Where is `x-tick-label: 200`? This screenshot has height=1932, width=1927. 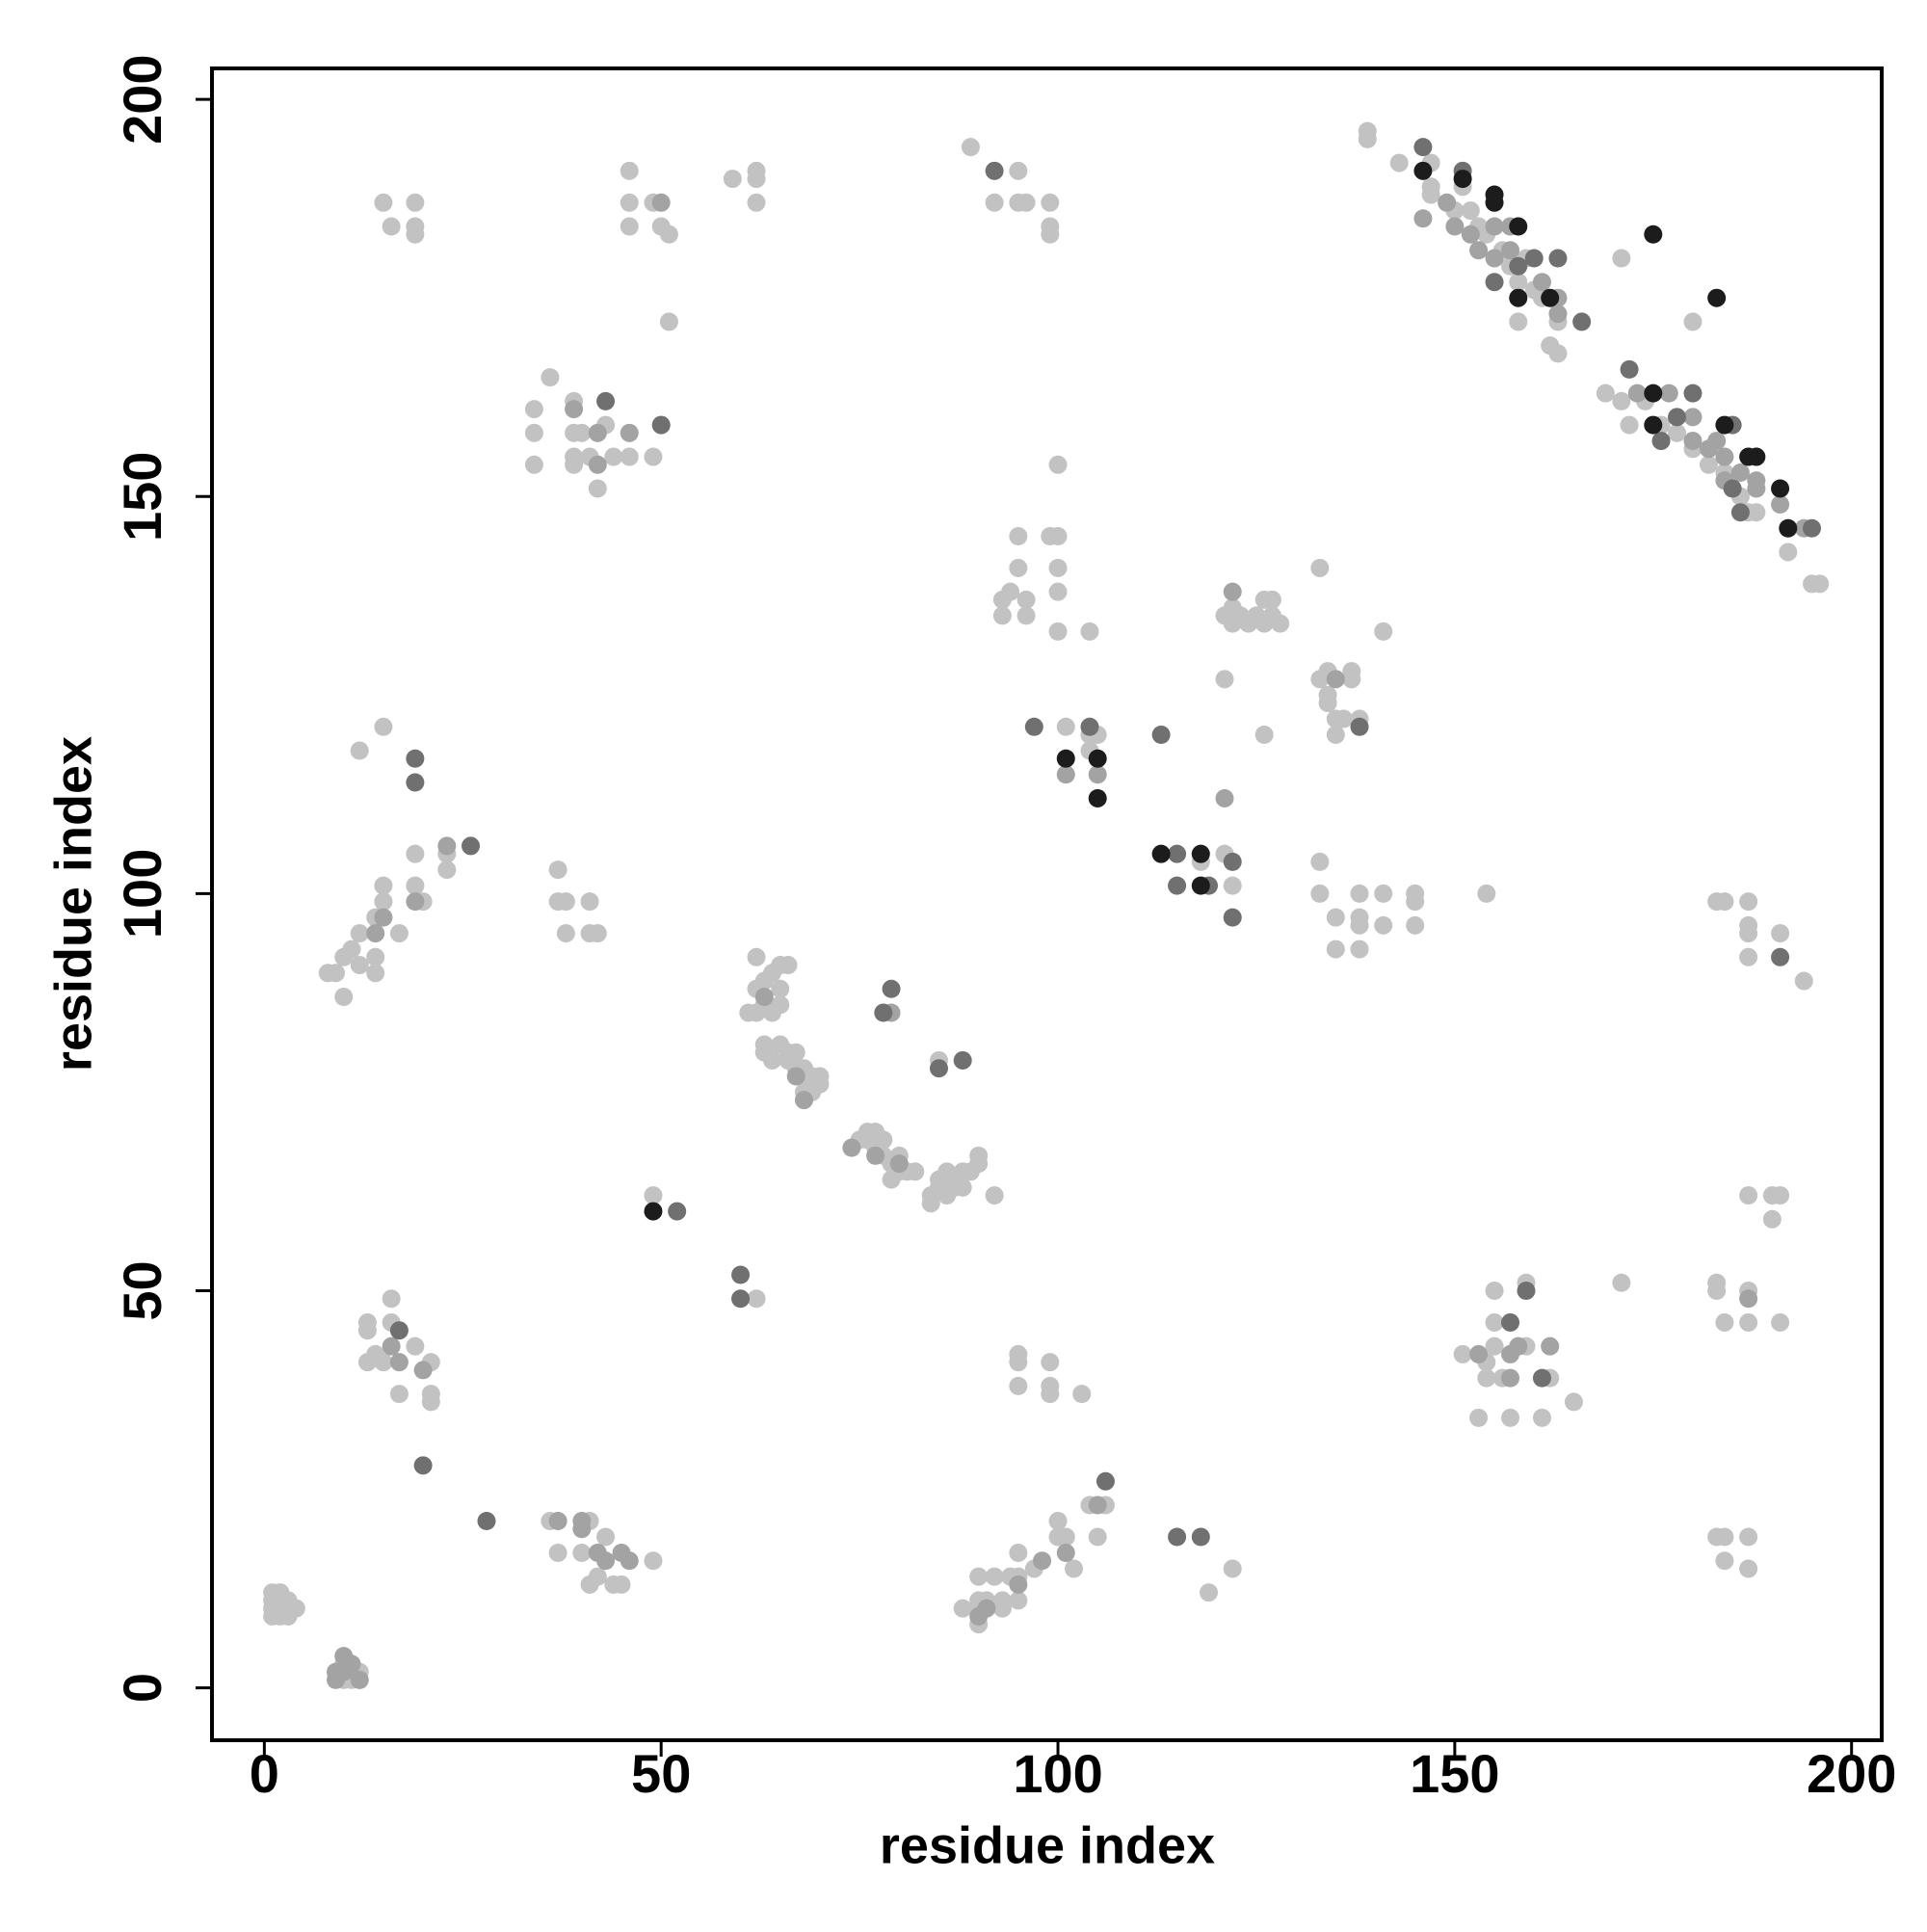
x-tick-label: 200 is located at coordinates (1852, 1773).